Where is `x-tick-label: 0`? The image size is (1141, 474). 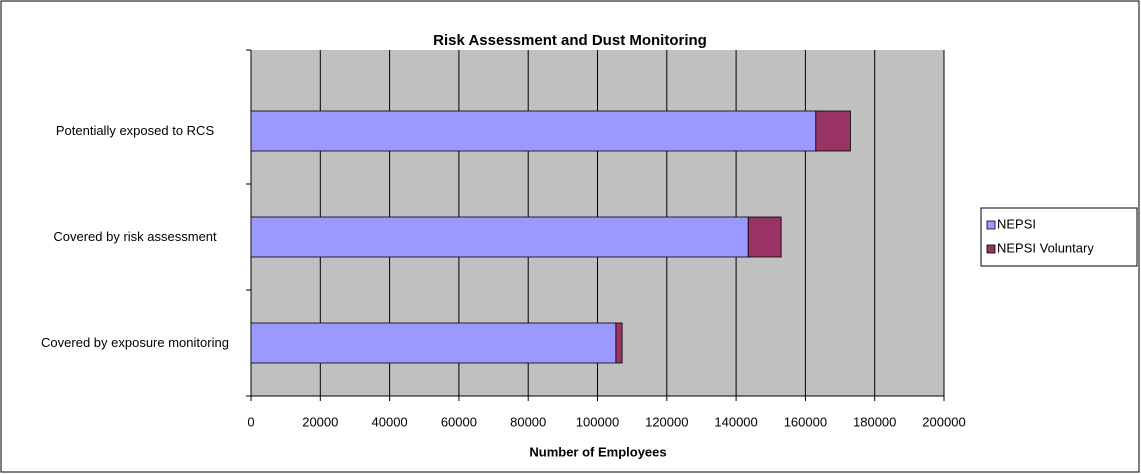
x-tick-label: 0 is located at coordinates (250, 421).